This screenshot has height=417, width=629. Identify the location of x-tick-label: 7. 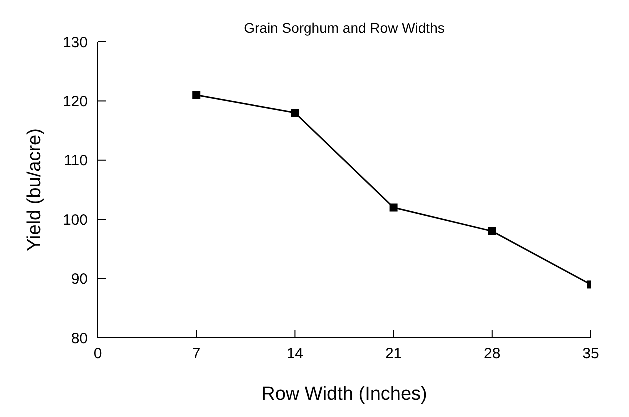
(196, 354).